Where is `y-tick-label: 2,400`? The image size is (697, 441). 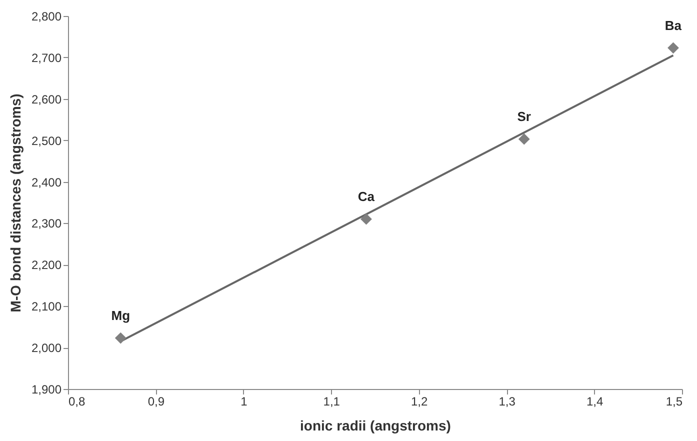 y-tick-label: 2,400 is located at coordinates (46, 182).